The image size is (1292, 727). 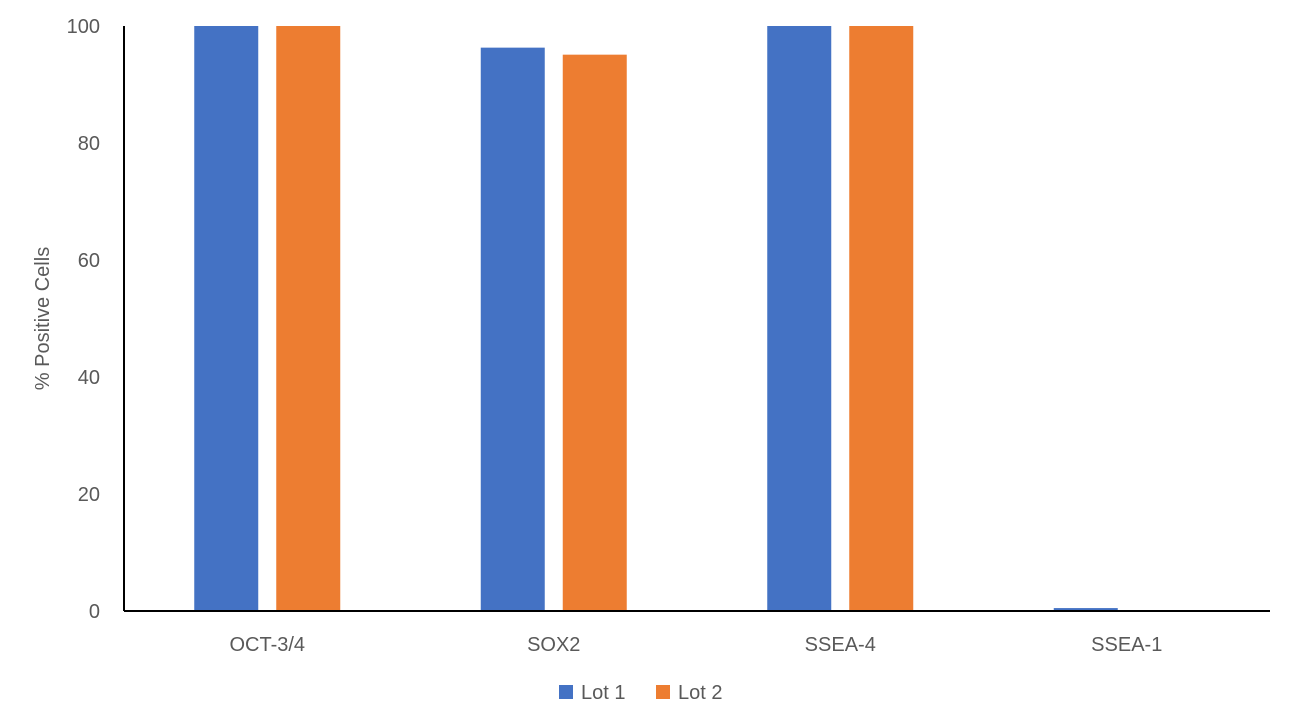 I want to click on y-tick-label-100: 100, so click(x=83, y=27).